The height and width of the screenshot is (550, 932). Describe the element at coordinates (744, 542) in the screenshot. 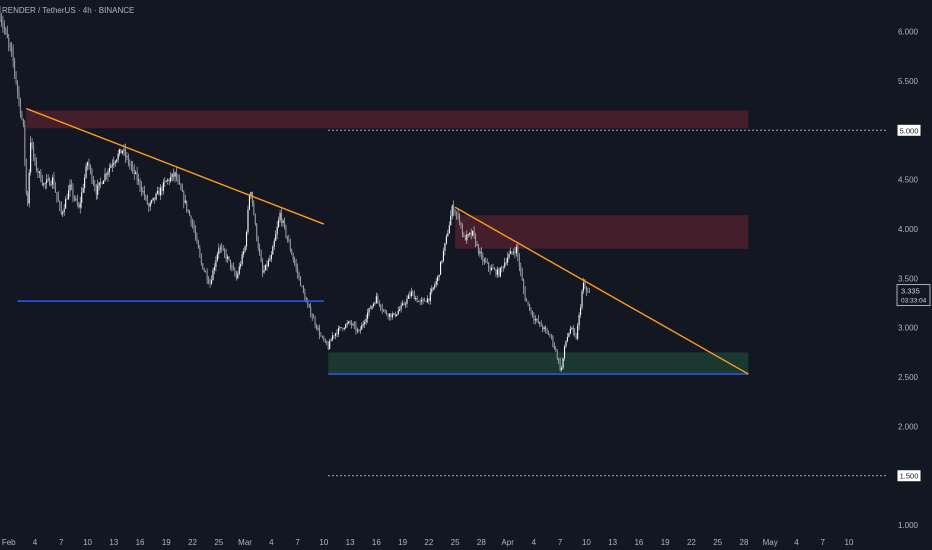

I see `x-tick-label: 28` at that location.